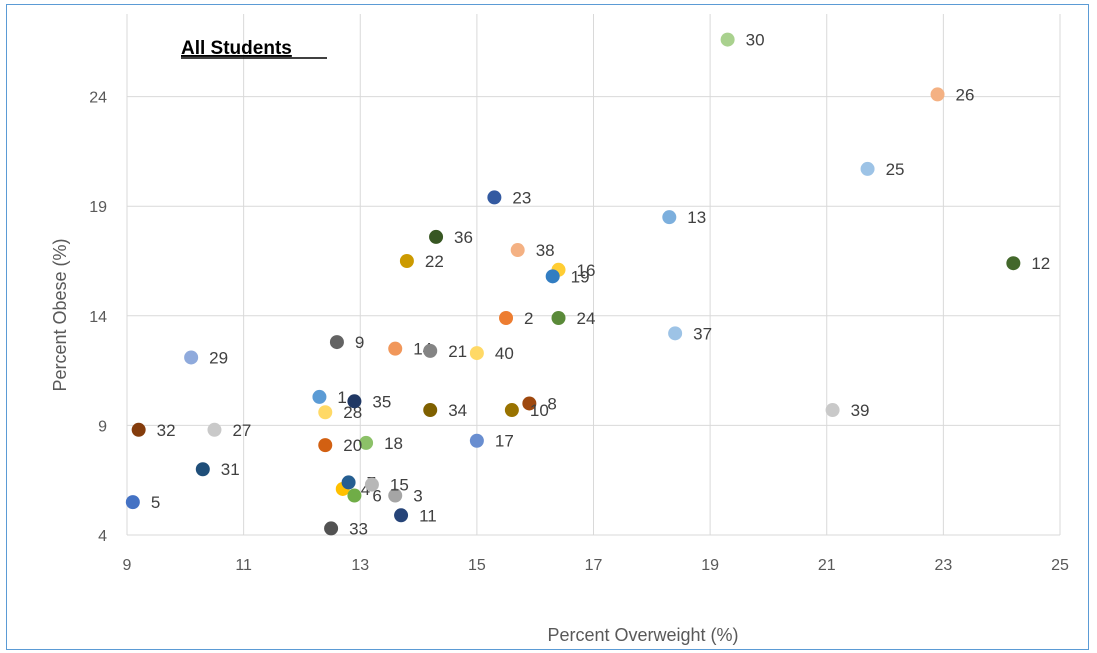  I want to click on data-label: 17, so click(504, 441).